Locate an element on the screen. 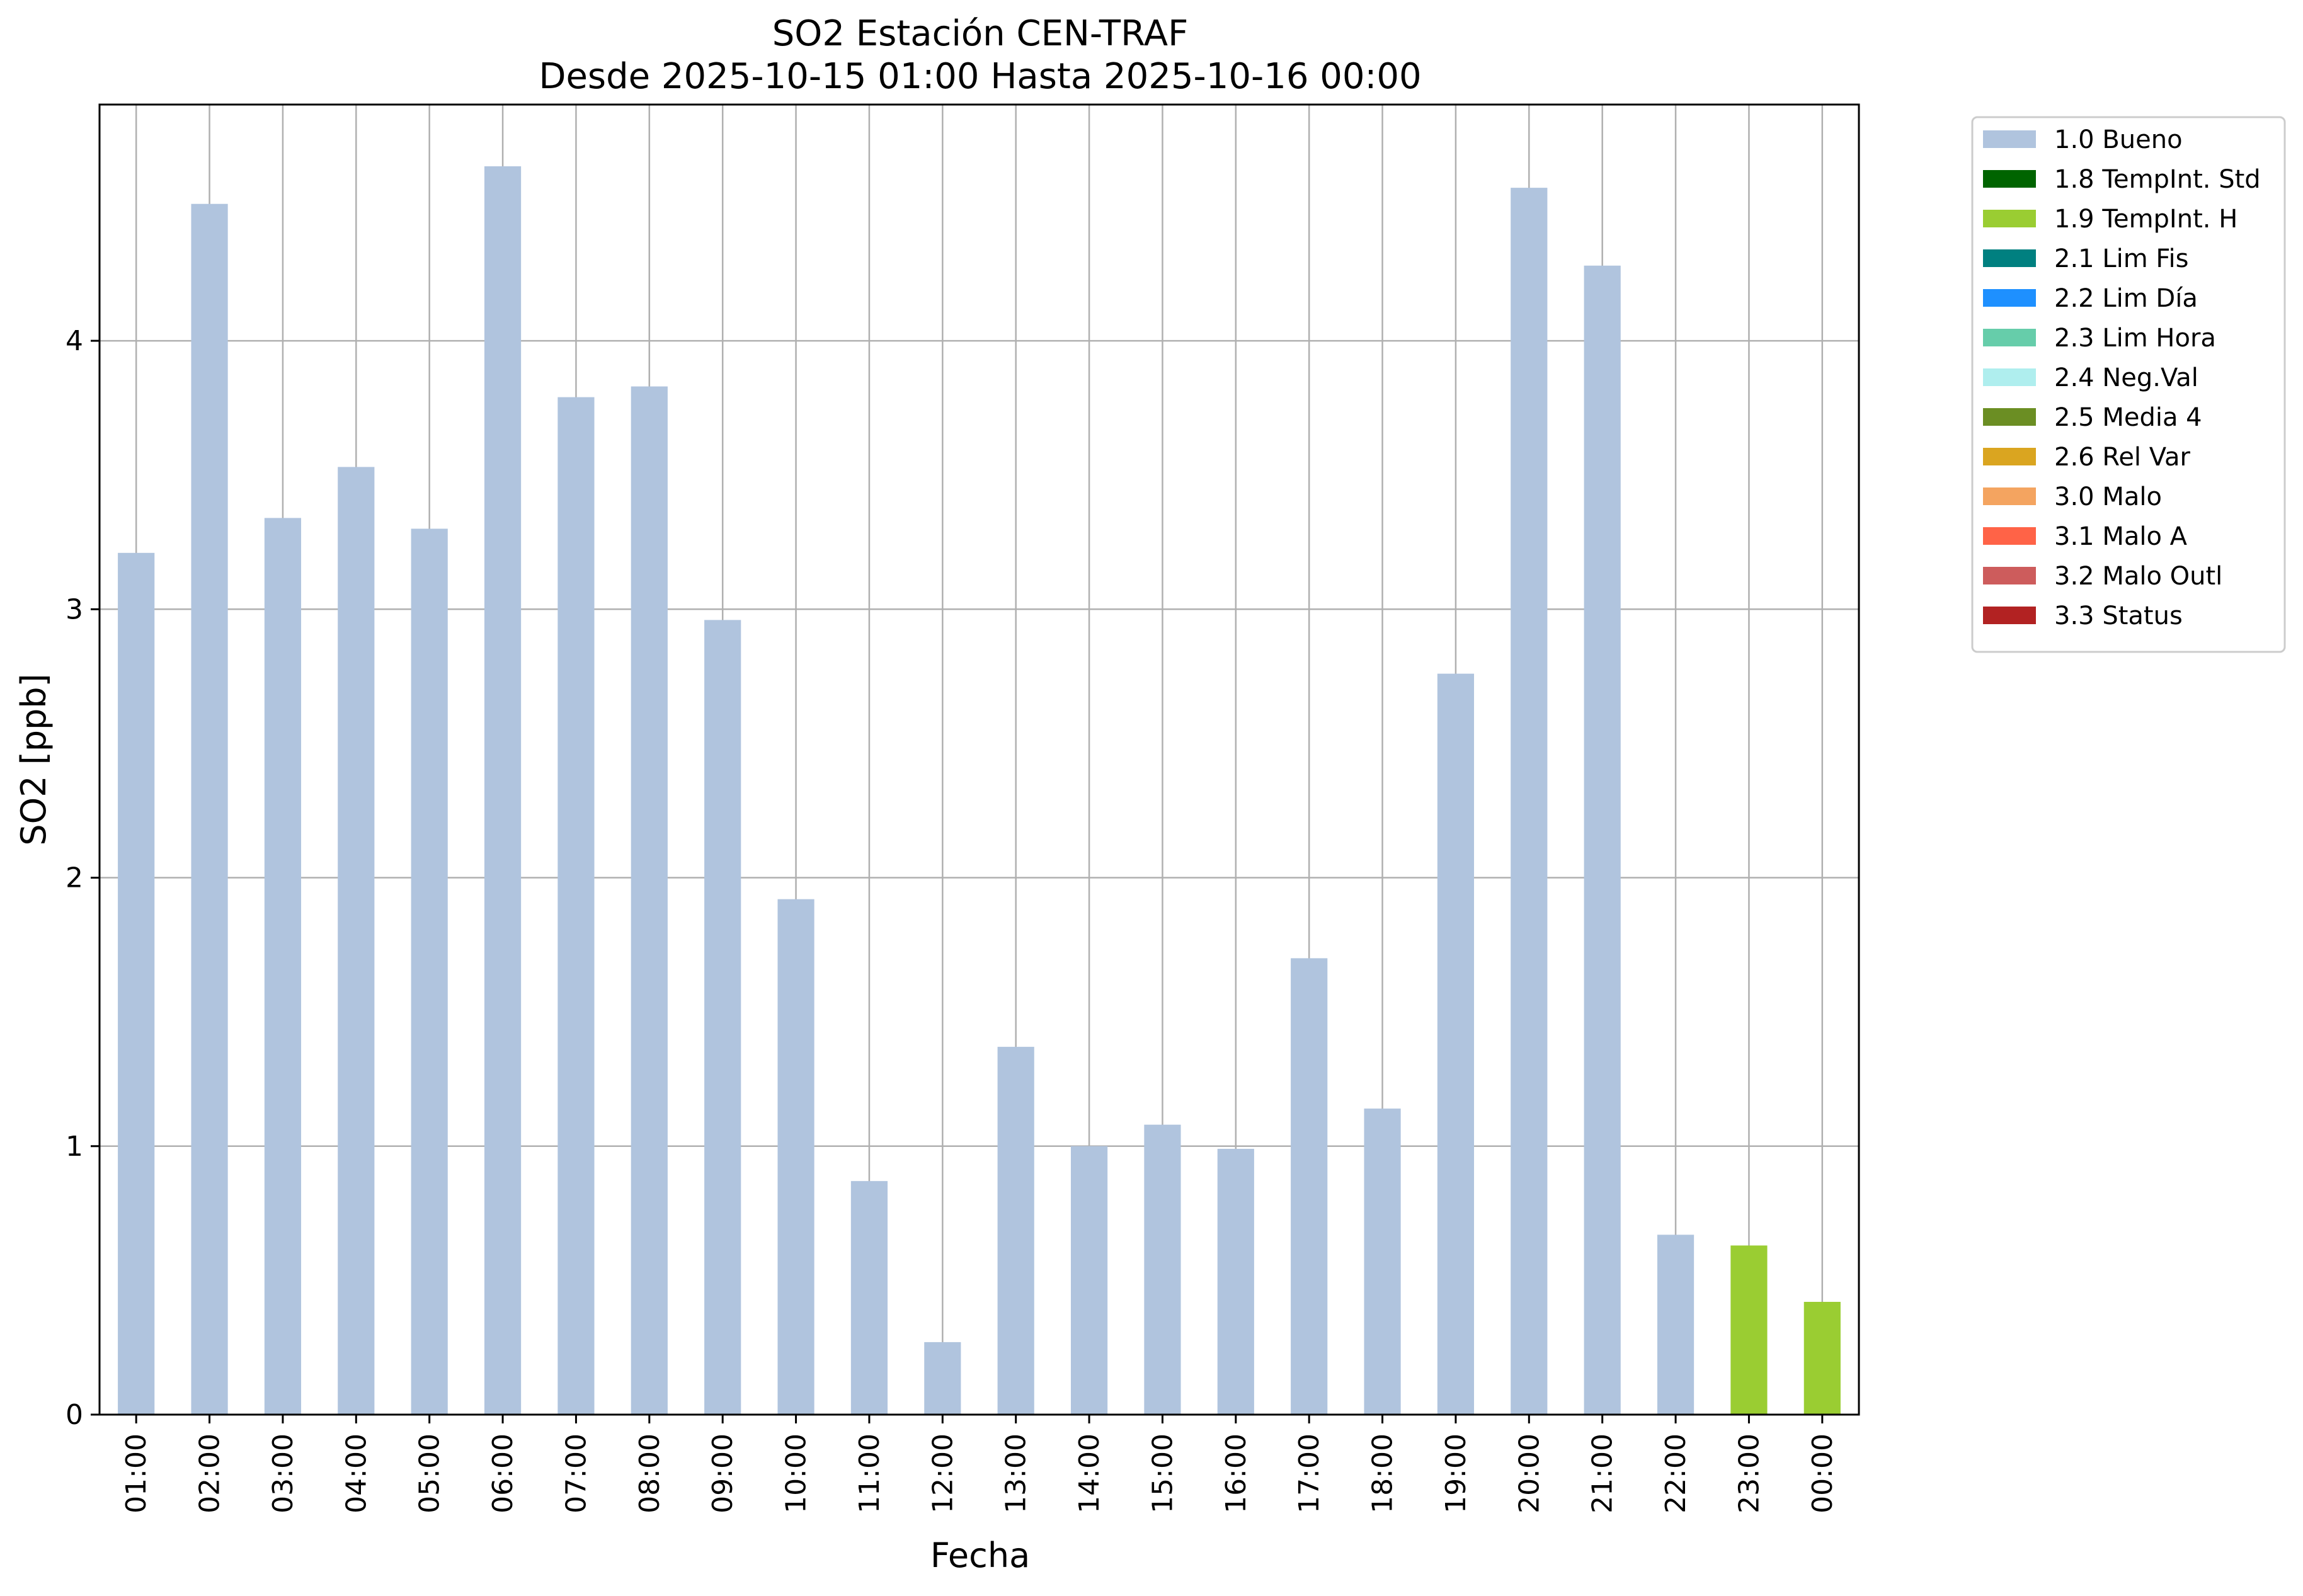  bar-03:00 is located at coordinates (283, 966).